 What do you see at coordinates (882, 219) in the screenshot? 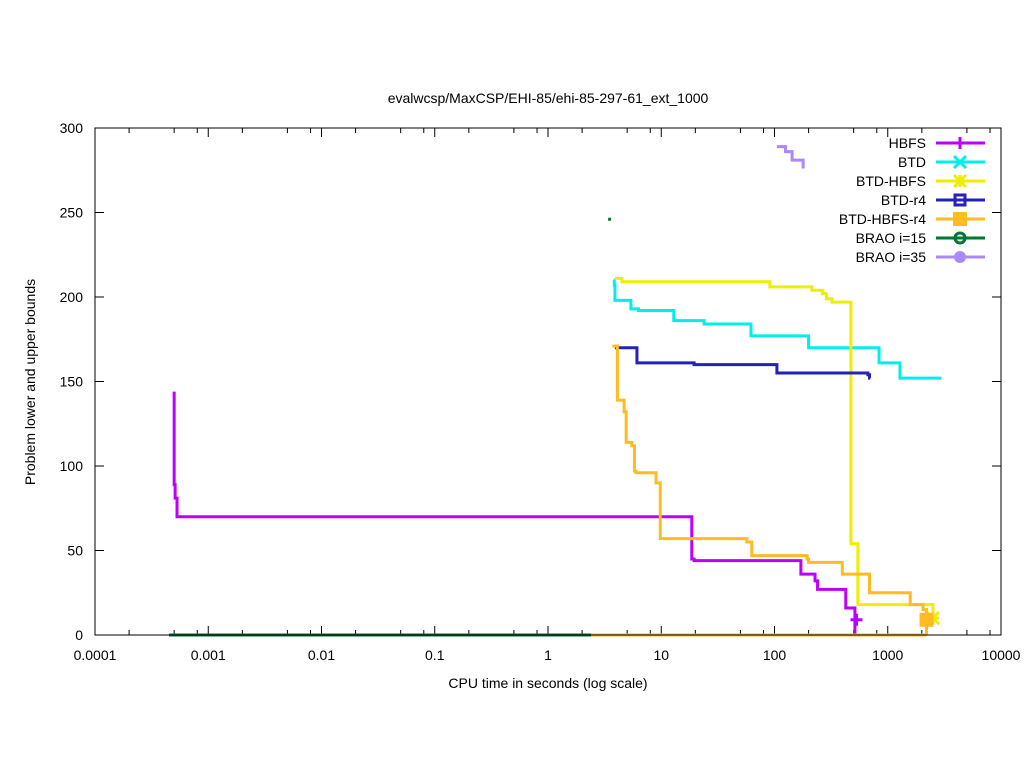
I see `legend-label: BTD-HBFS-r4` at bounding box center [882, 219].